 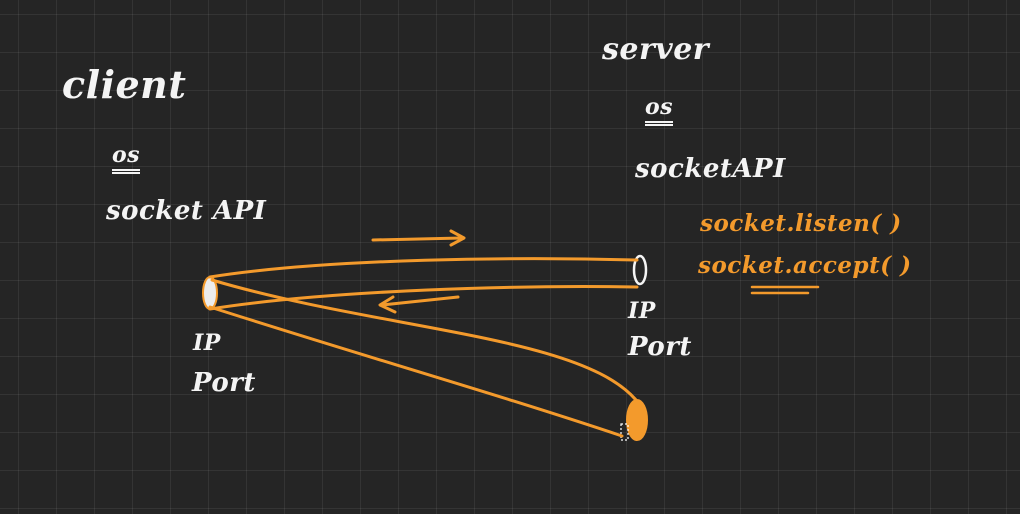 I want to click on client-os-label: os, so click(x=126, y=158).